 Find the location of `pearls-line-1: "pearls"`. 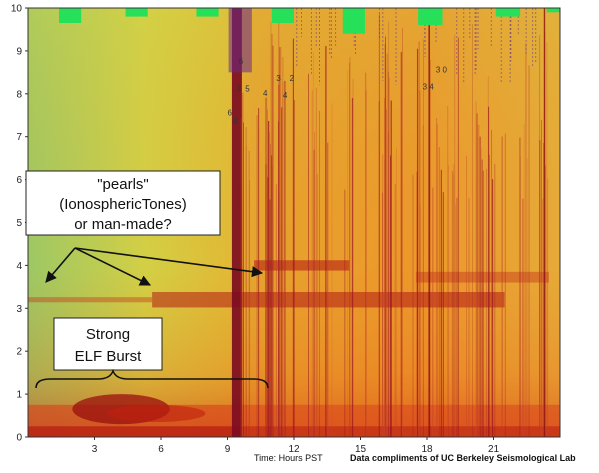

pearls-line-1: "pearls" is located at coordinates (123, 184).